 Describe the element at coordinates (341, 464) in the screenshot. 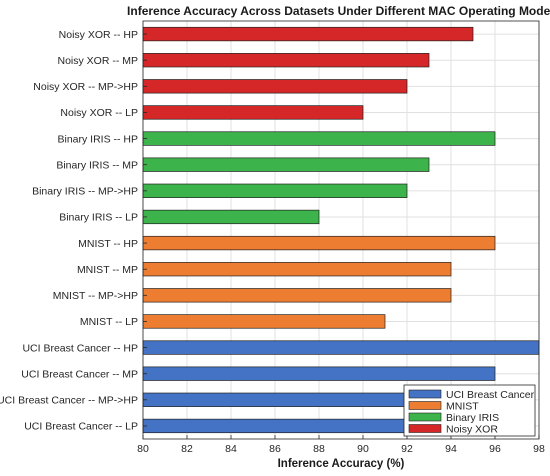

I see `x-axis-label: Inference Accuracy (%)` at that location.